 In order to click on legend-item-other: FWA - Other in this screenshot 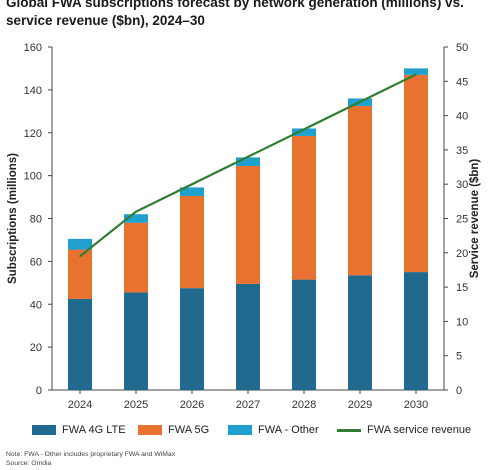, I will do `click(273, 430)`.